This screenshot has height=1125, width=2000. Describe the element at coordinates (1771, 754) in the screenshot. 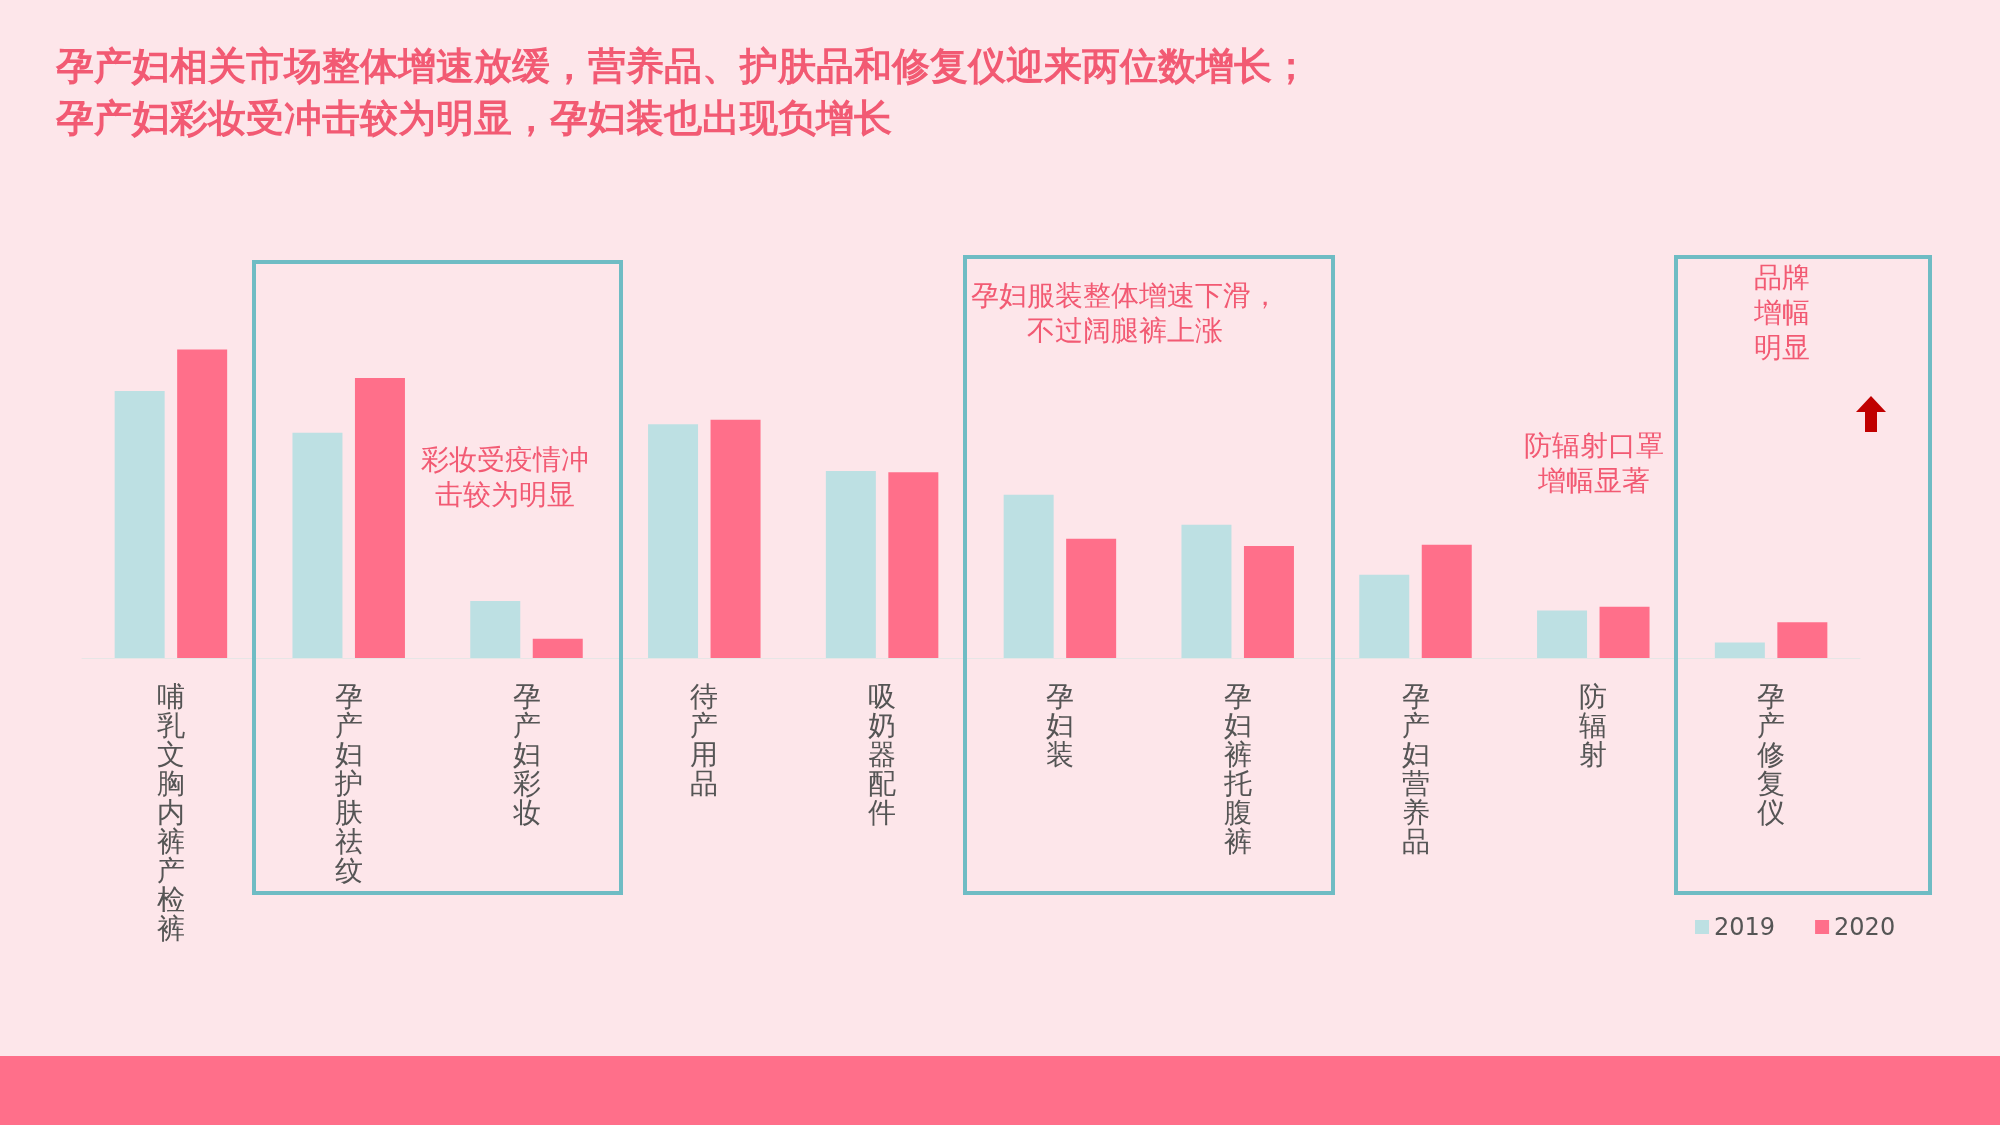

I see `x-tick-label: 孕产修复仪` at that location.